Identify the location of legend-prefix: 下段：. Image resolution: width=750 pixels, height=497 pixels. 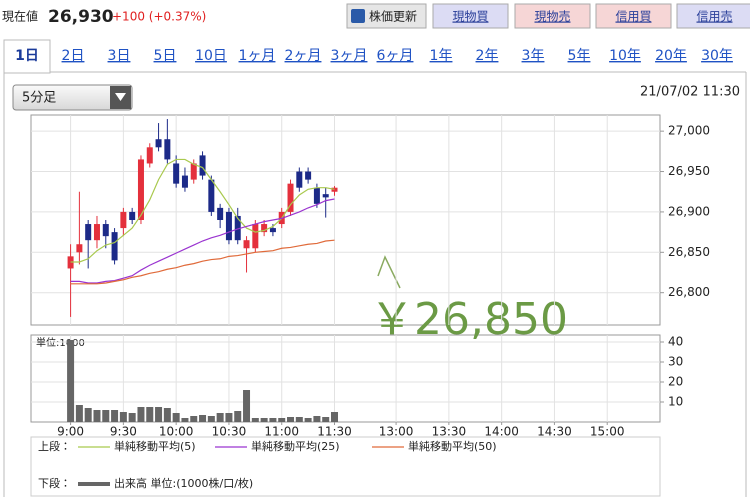
(54, 483).